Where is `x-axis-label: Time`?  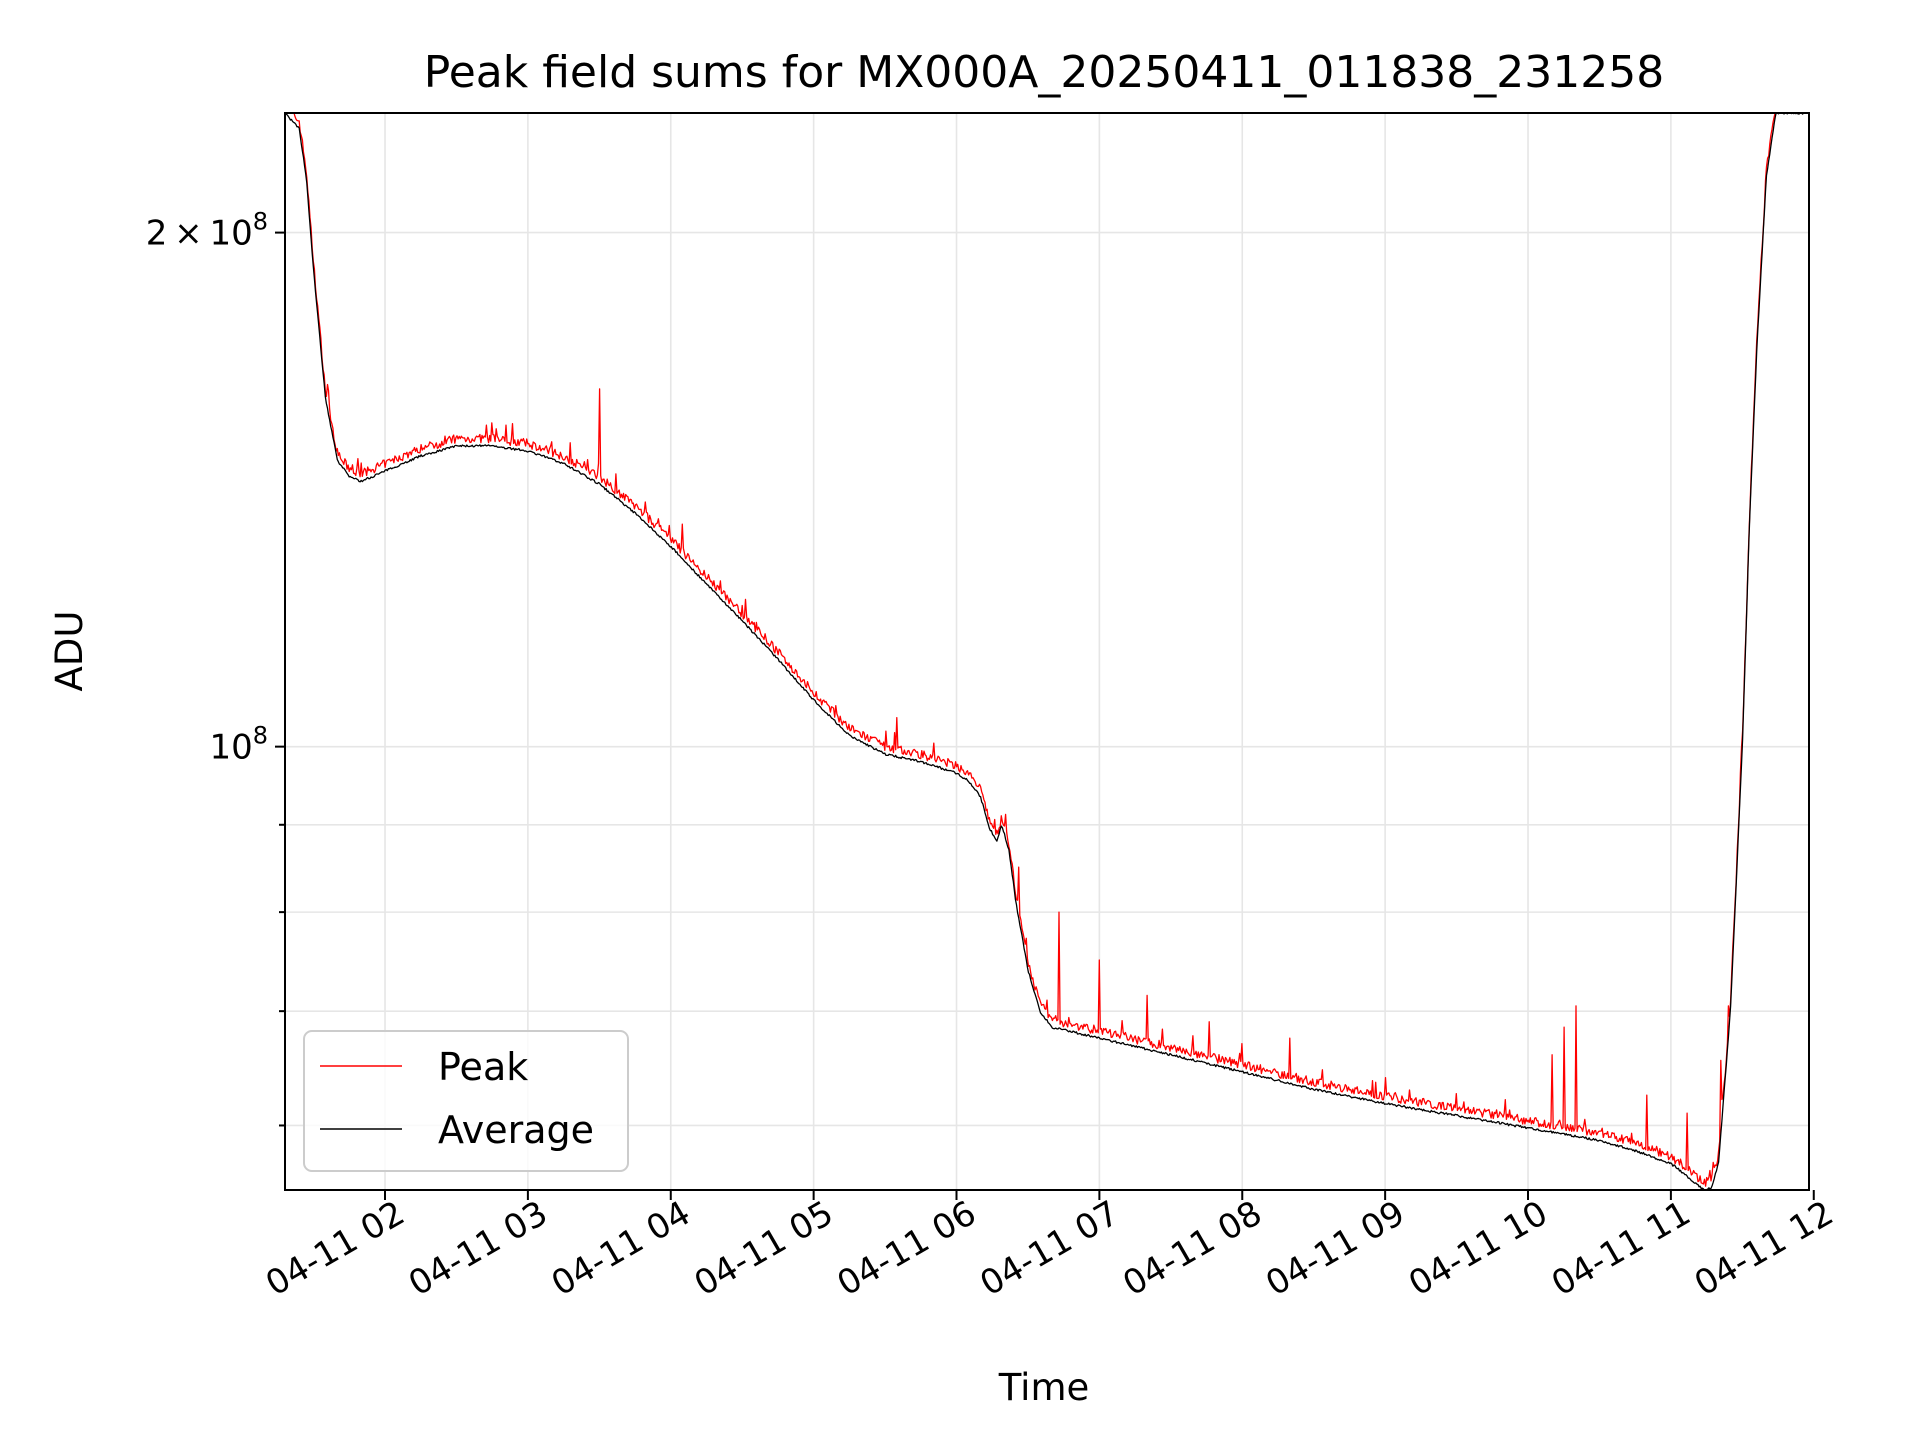 x-axis-label: Time is located at coordinates (1044, 1387).